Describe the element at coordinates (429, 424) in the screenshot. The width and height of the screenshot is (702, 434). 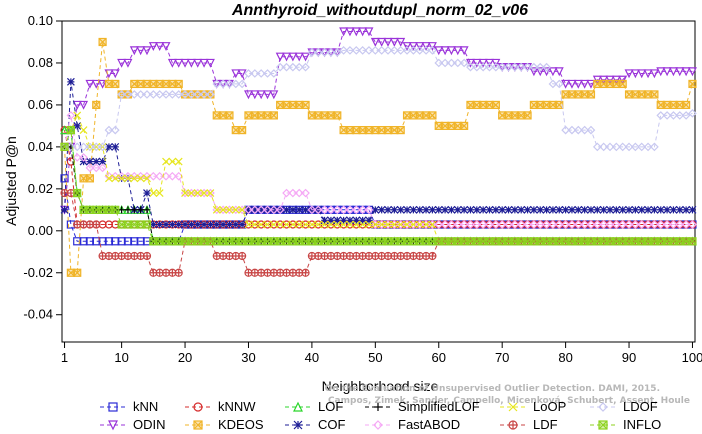
I see `legend-label: FastABOD` at that location.